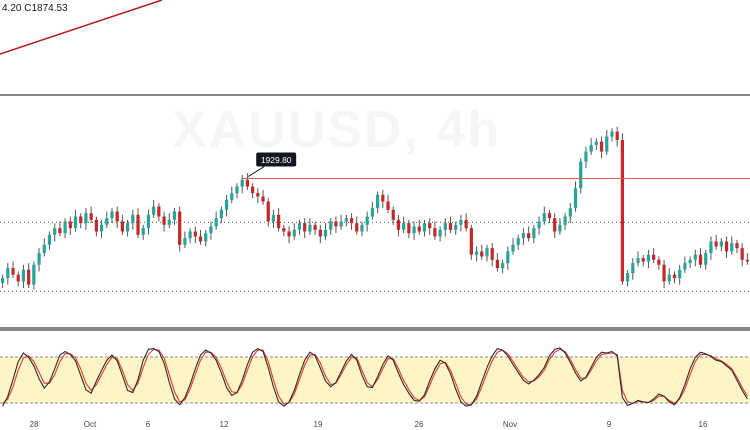  I want to click on stoch-band, so click(375, 380).